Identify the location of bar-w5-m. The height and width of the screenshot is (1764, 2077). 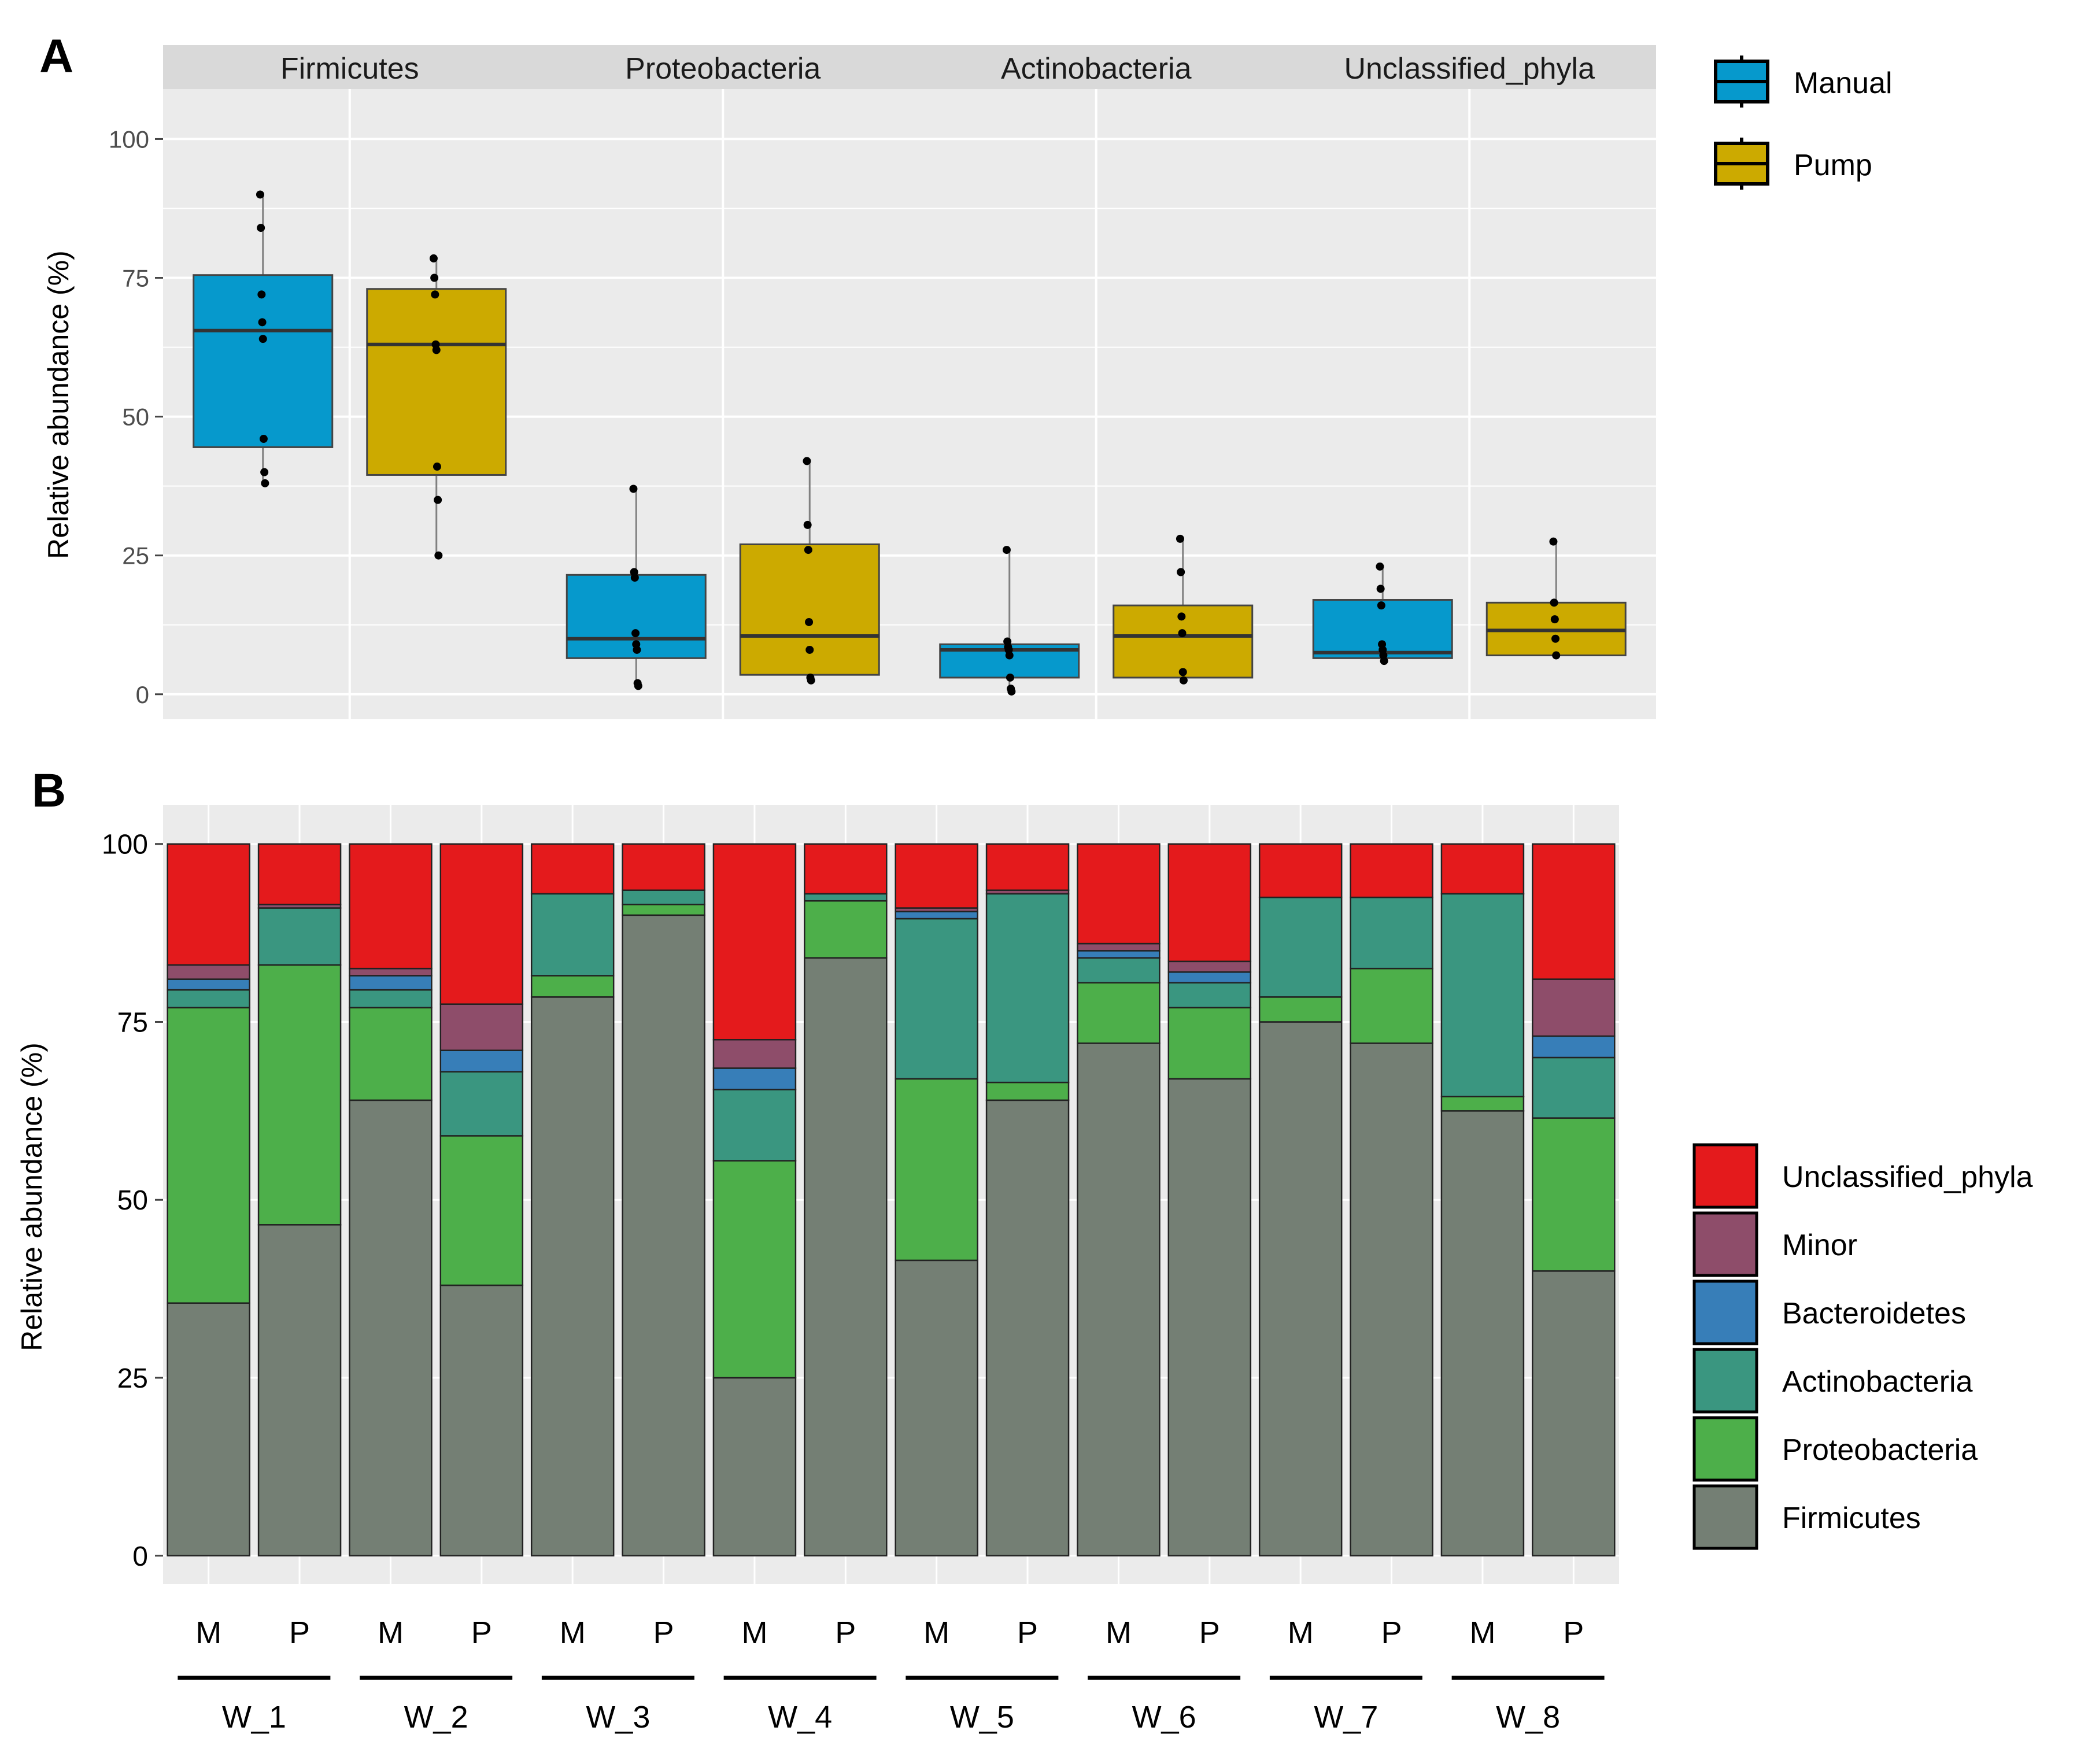
(937, 1200).